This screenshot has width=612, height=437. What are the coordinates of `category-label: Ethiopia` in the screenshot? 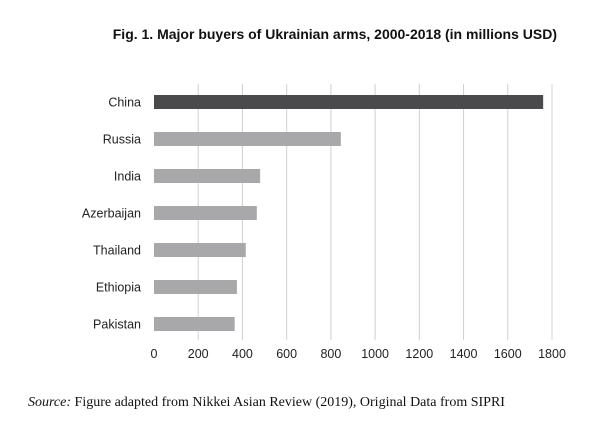 It's located at (118, 288).